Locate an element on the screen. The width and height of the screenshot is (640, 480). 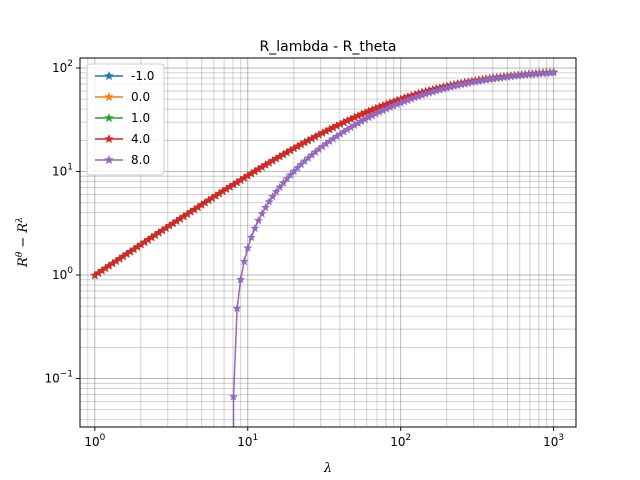
y-tick-label: 10⁰ is located at coordinates (62, 274).